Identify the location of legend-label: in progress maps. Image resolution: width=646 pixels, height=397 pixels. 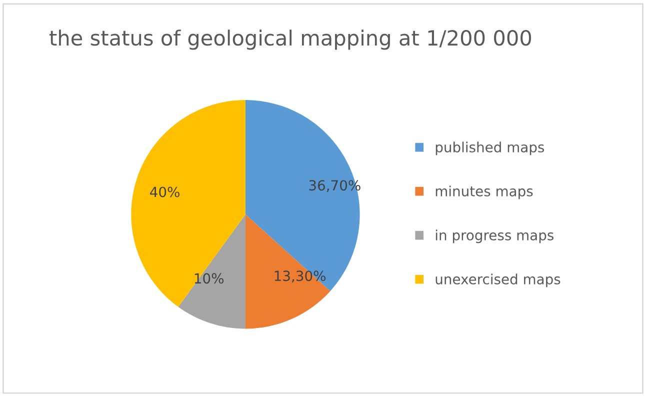
(495, 237).